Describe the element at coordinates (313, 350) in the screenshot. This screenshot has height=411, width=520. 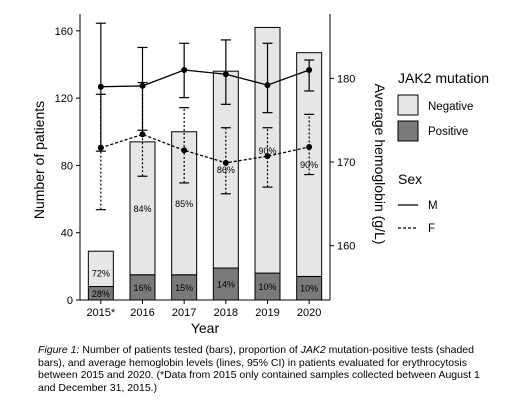
I see `caption-gene: JAK2` at that location.